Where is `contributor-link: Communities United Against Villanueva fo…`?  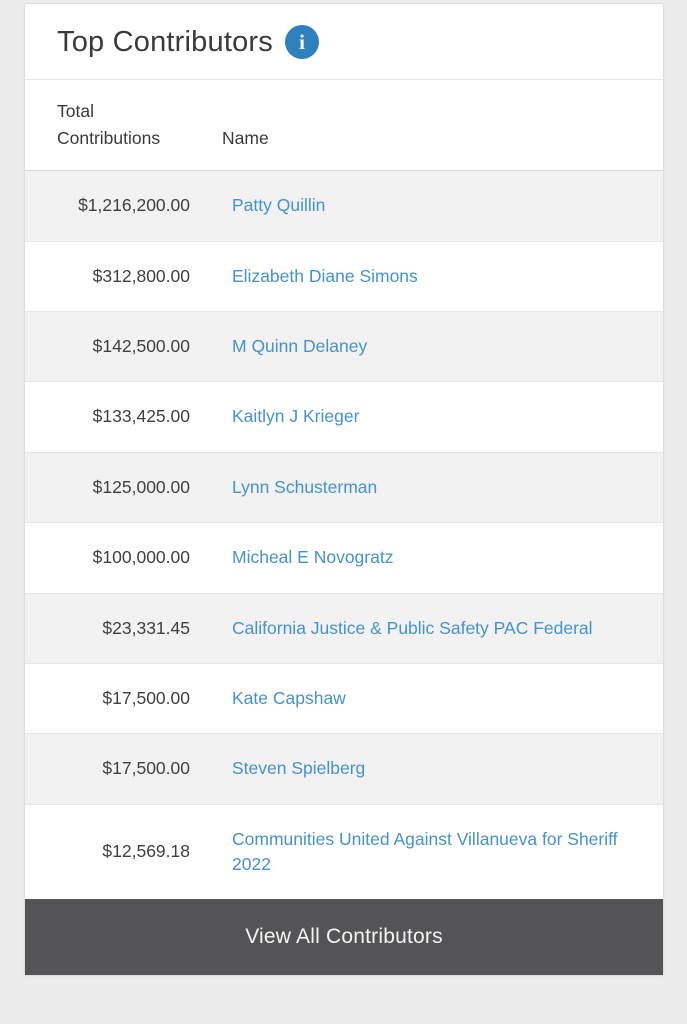
contributor-link: Communities United Against Villanueva fo… is located at coordinates (425, 851).